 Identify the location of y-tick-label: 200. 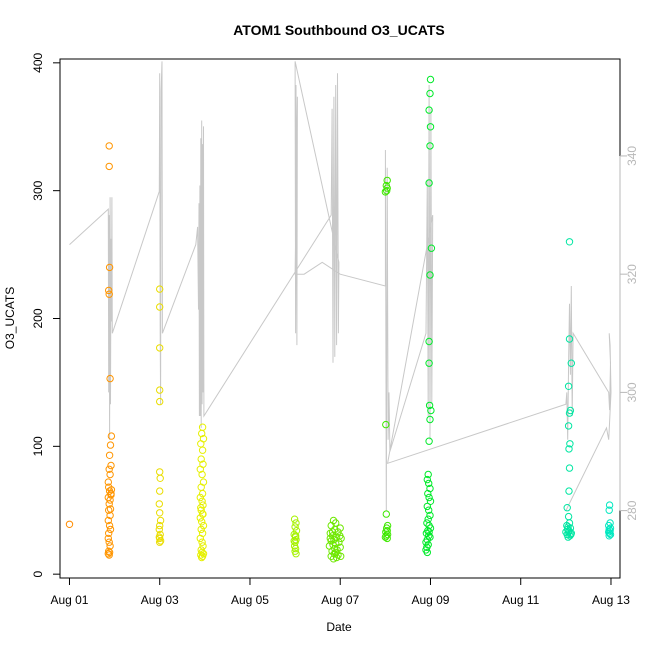
(38, 318).